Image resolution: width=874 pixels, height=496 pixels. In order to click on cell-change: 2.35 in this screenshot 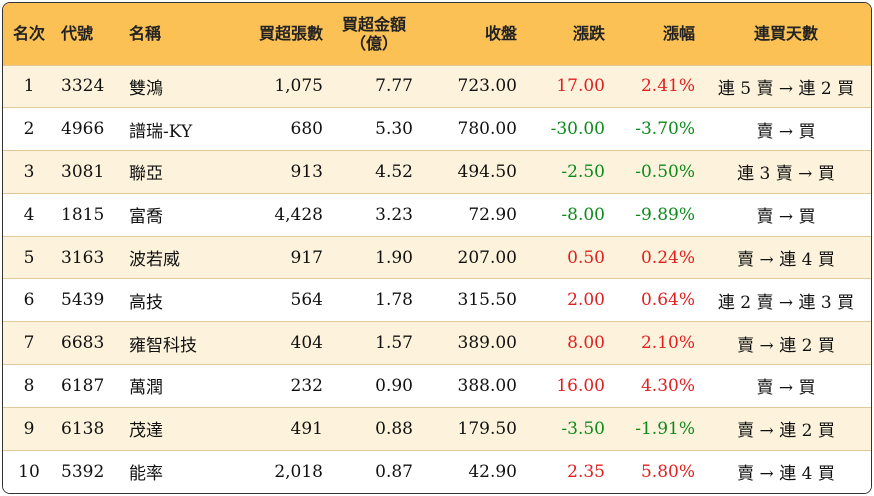, I will do `click(586, 471)`.